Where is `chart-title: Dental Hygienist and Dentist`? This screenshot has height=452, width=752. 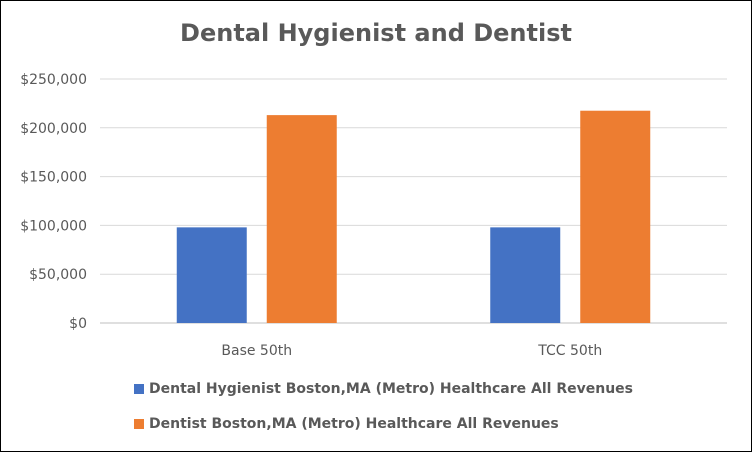 chart-title: Dental Hygienist and Dentist is located at coordinates (376, 33).